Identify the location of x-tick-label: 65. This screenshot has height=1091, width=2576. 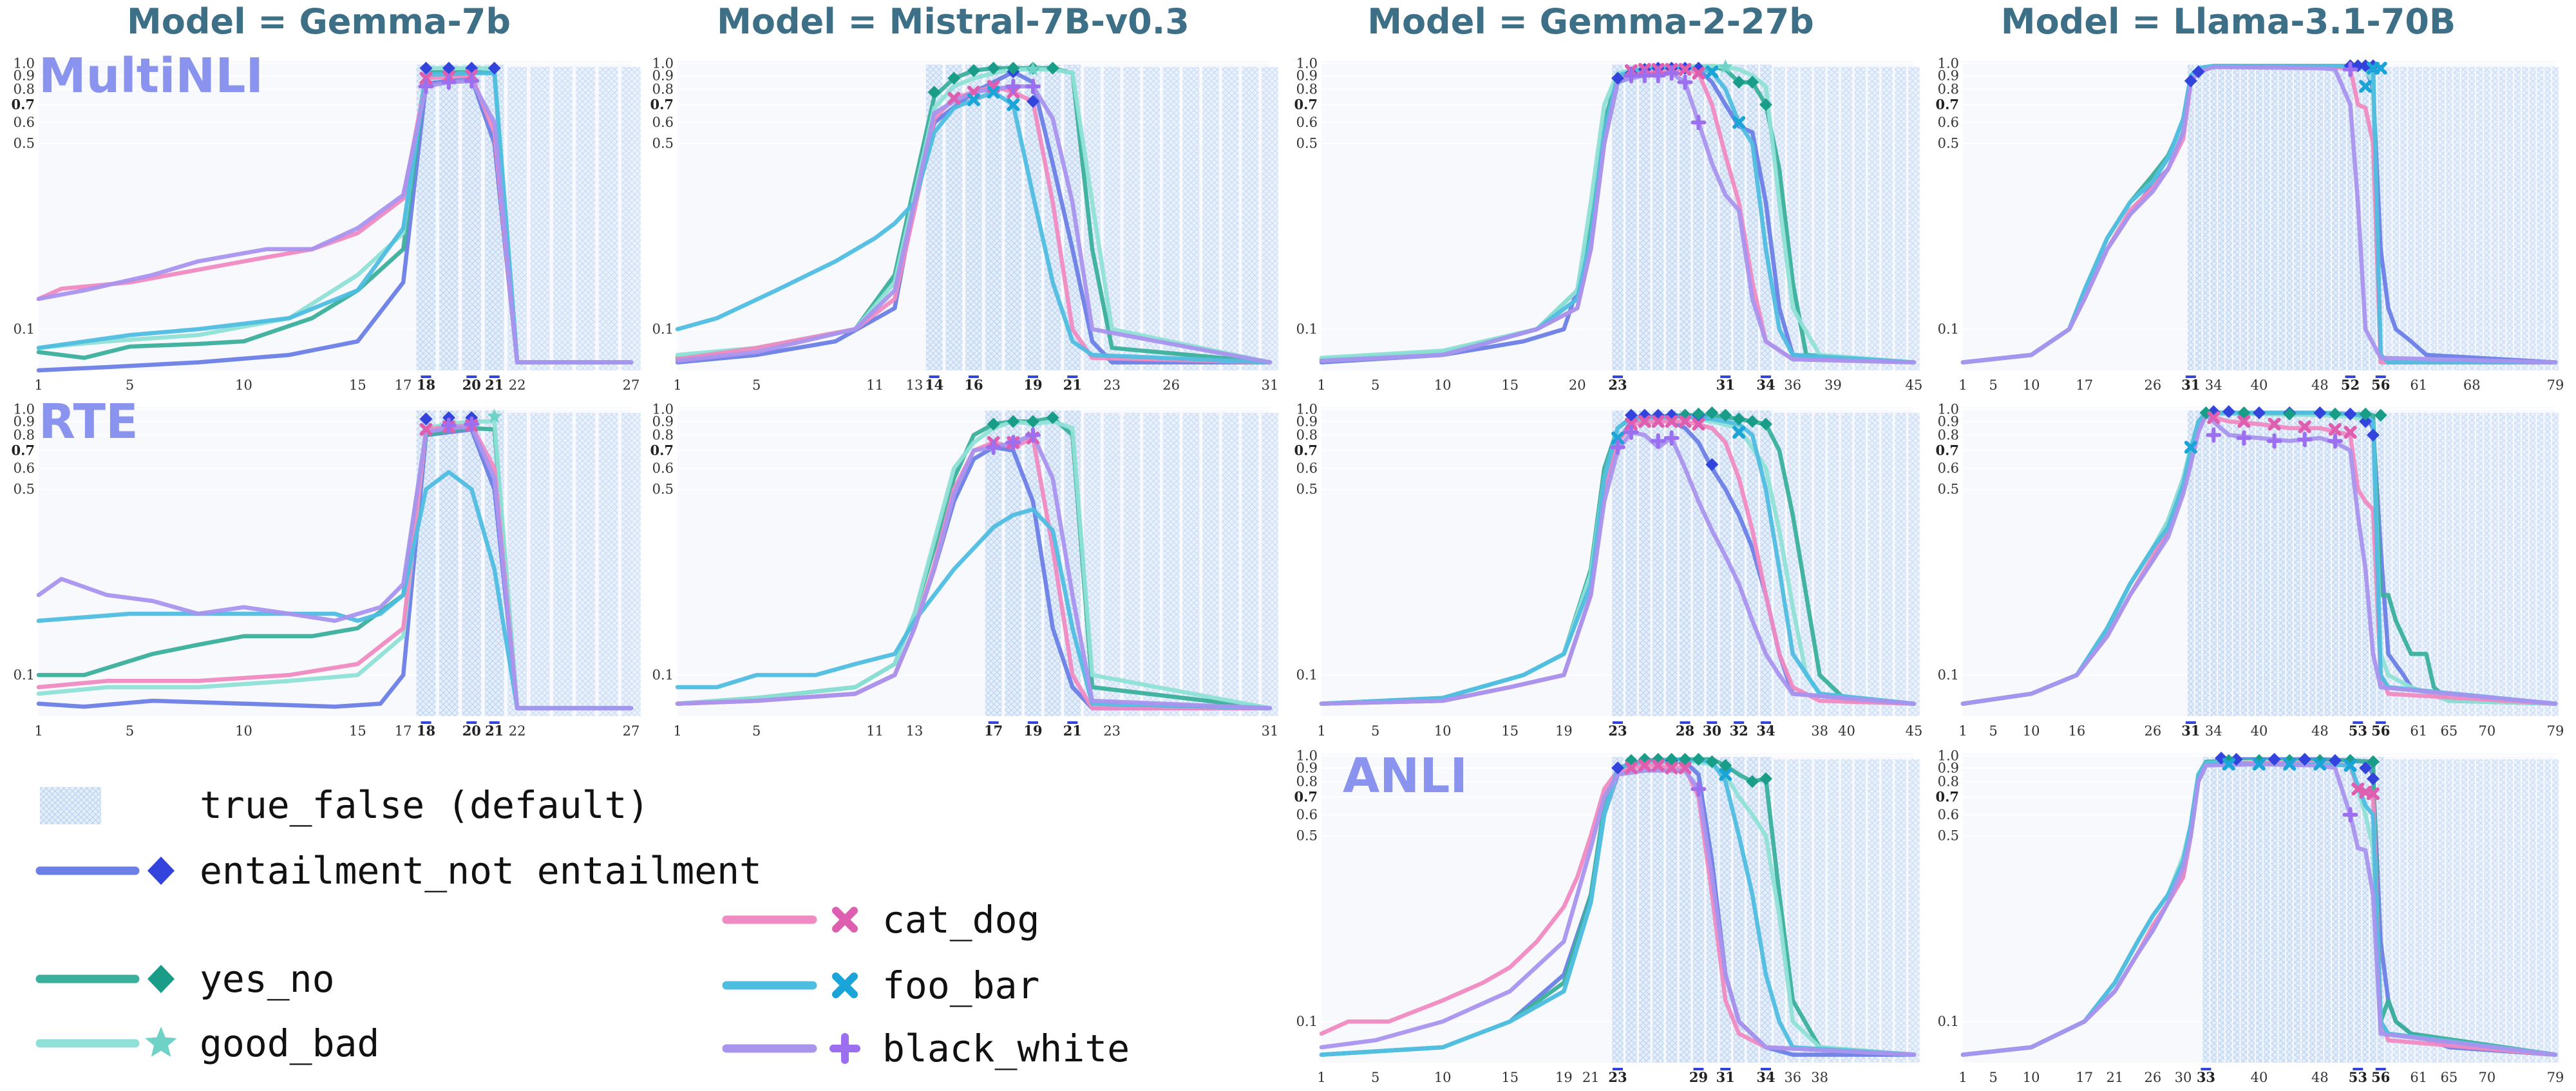
(2450, 731).